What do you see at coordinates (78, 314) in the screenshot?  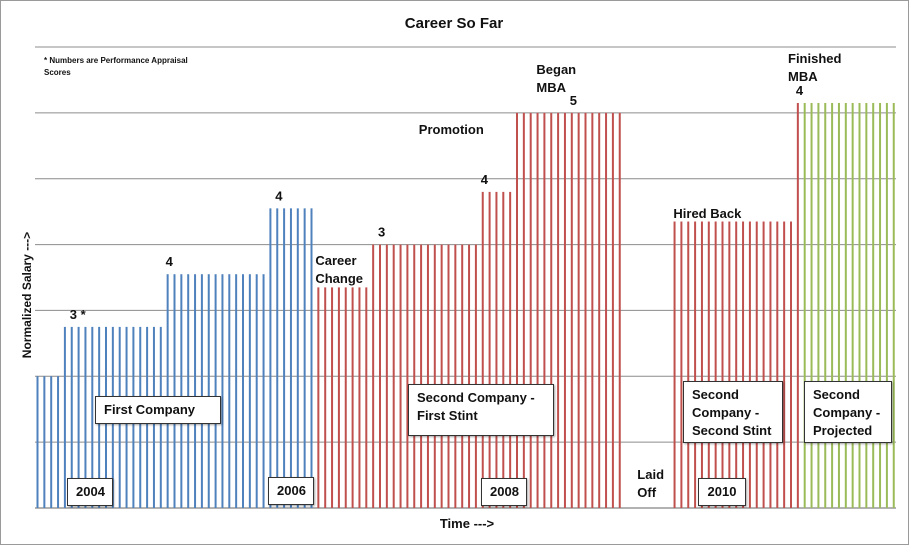 I see `appraisal-score-label: 3 *` at bounding box center [78, 314].